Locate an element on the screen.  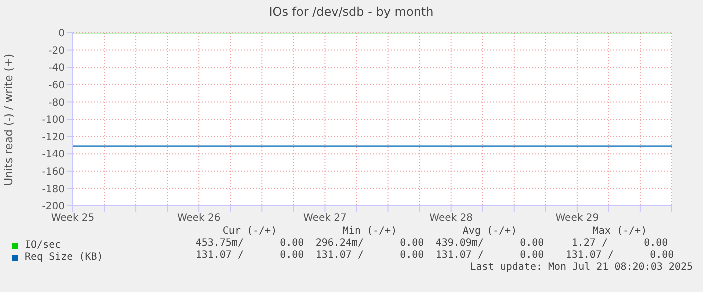
y-tick-label: -120 is located at coordinates (53, 138).